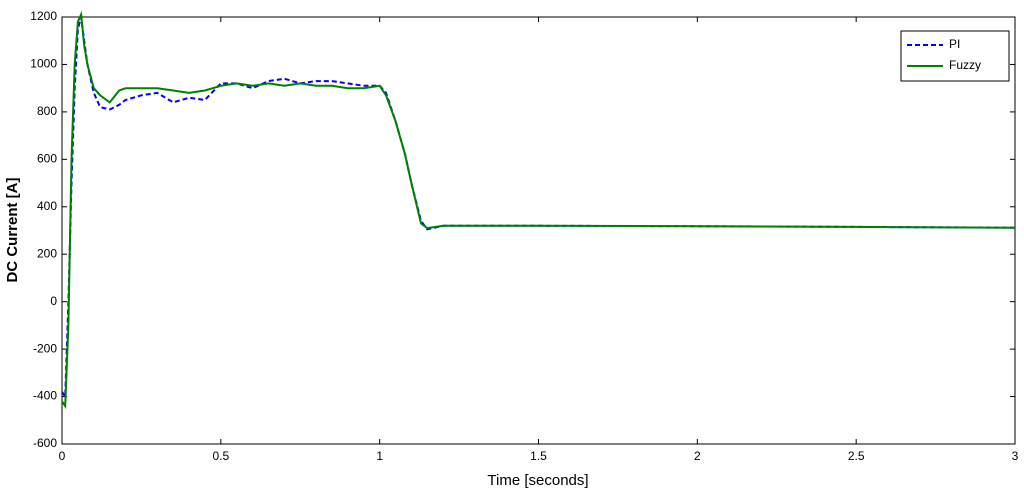 The image size is (1024, 497). Describe the element at coordinates (47, 111) in the screenshot. I see `y-tick-label: 800` at that location.